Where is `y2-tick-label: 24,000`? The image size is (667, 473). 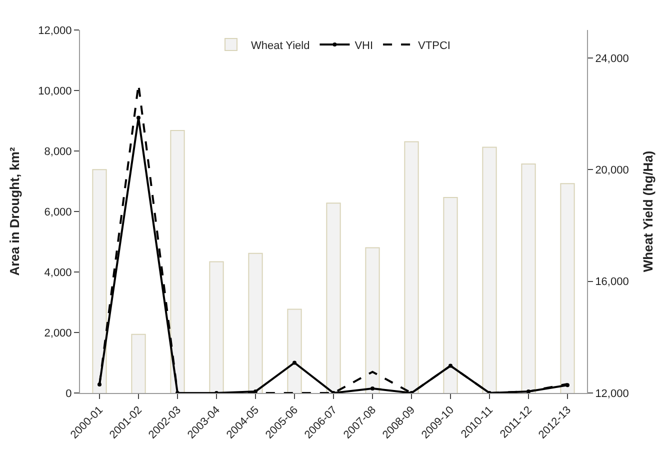 y2-tick-label: 24,000 is located at coordinates (612, 58).